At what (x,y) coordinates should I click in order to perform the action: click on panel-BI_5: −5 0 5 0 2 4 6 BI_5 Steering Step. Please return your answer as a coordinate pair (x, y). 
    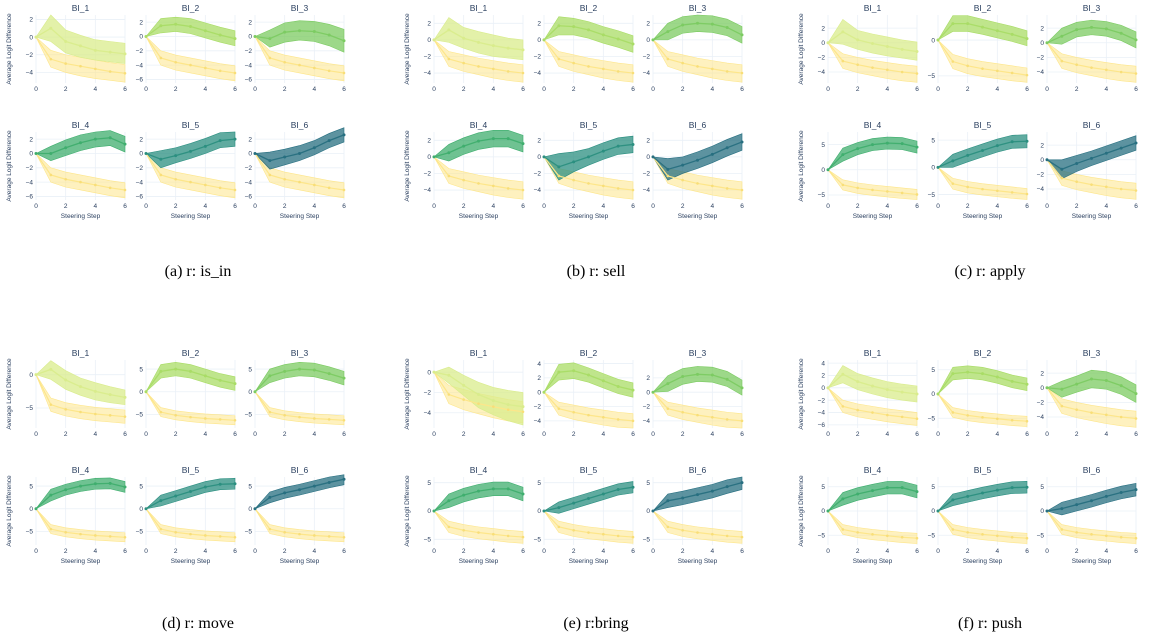
    Looking at the image, I should click on (979, 515).